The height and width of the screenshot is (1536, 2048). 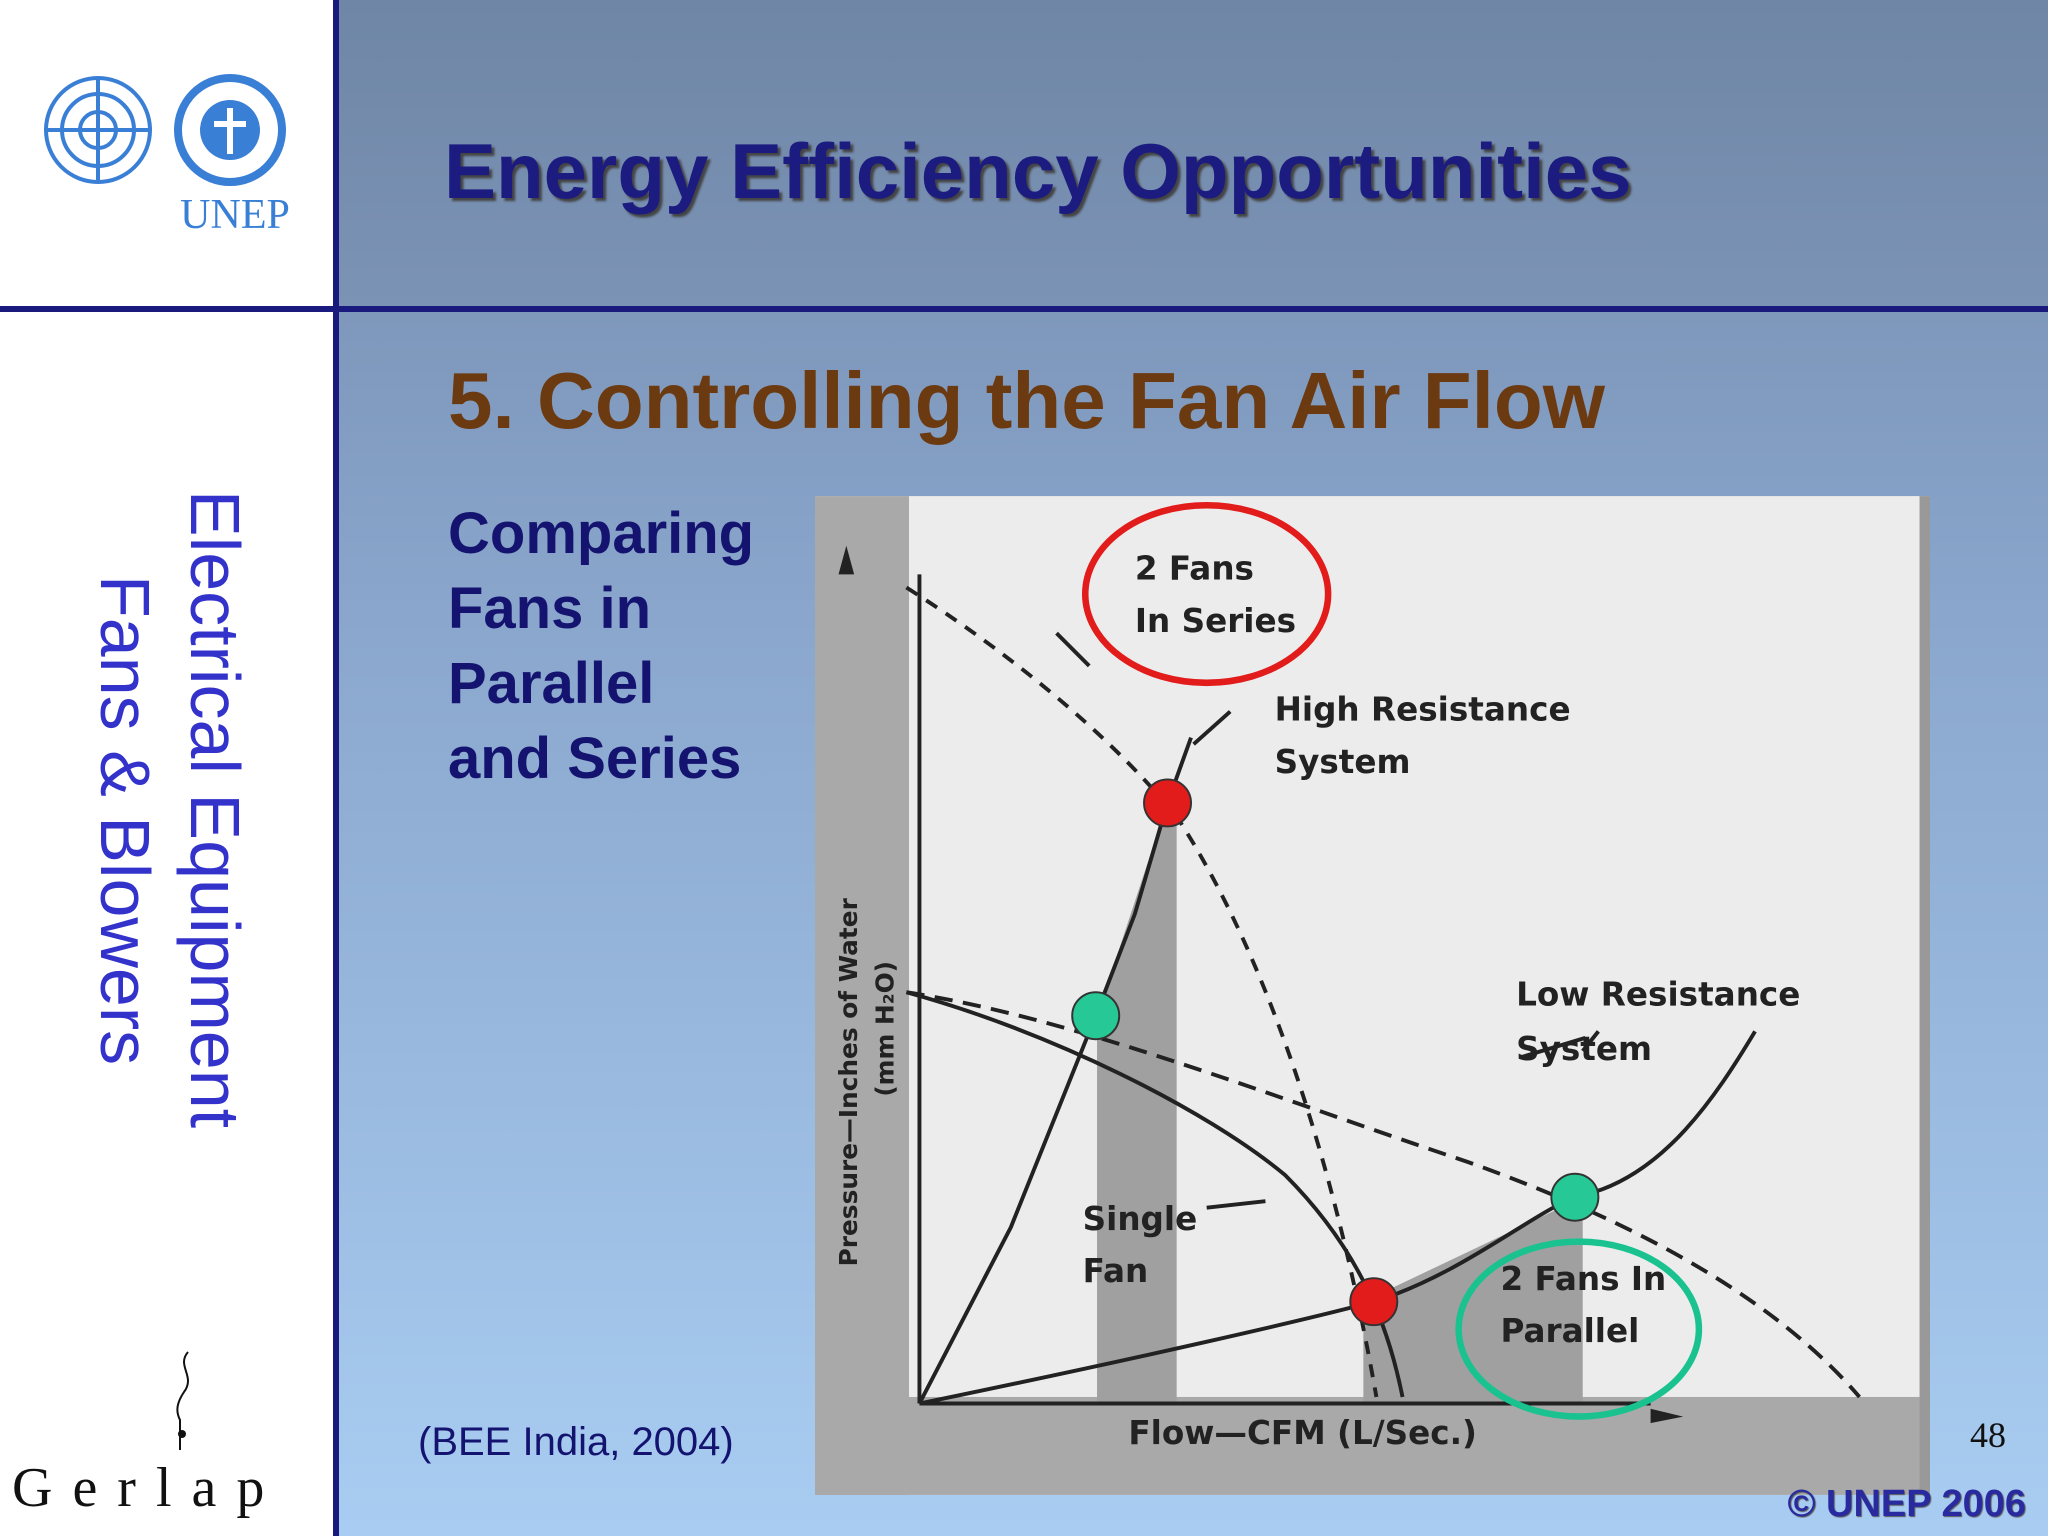 I want to click on caption: Parallel, so click(x=551, y=683).